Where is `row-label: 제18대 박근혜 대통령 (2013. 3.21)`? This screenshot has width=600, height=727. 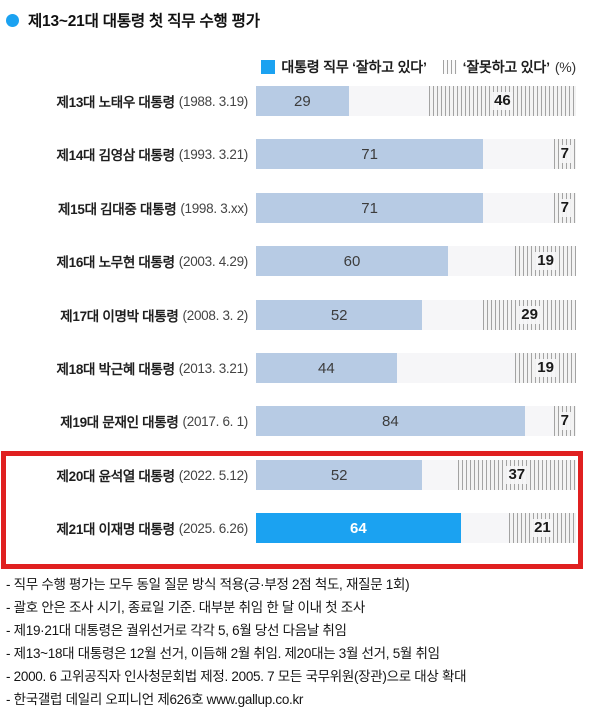 row-label: 제18대 박근혜 대통령 (2013. 3.21) is located at coordinates (124, 368).